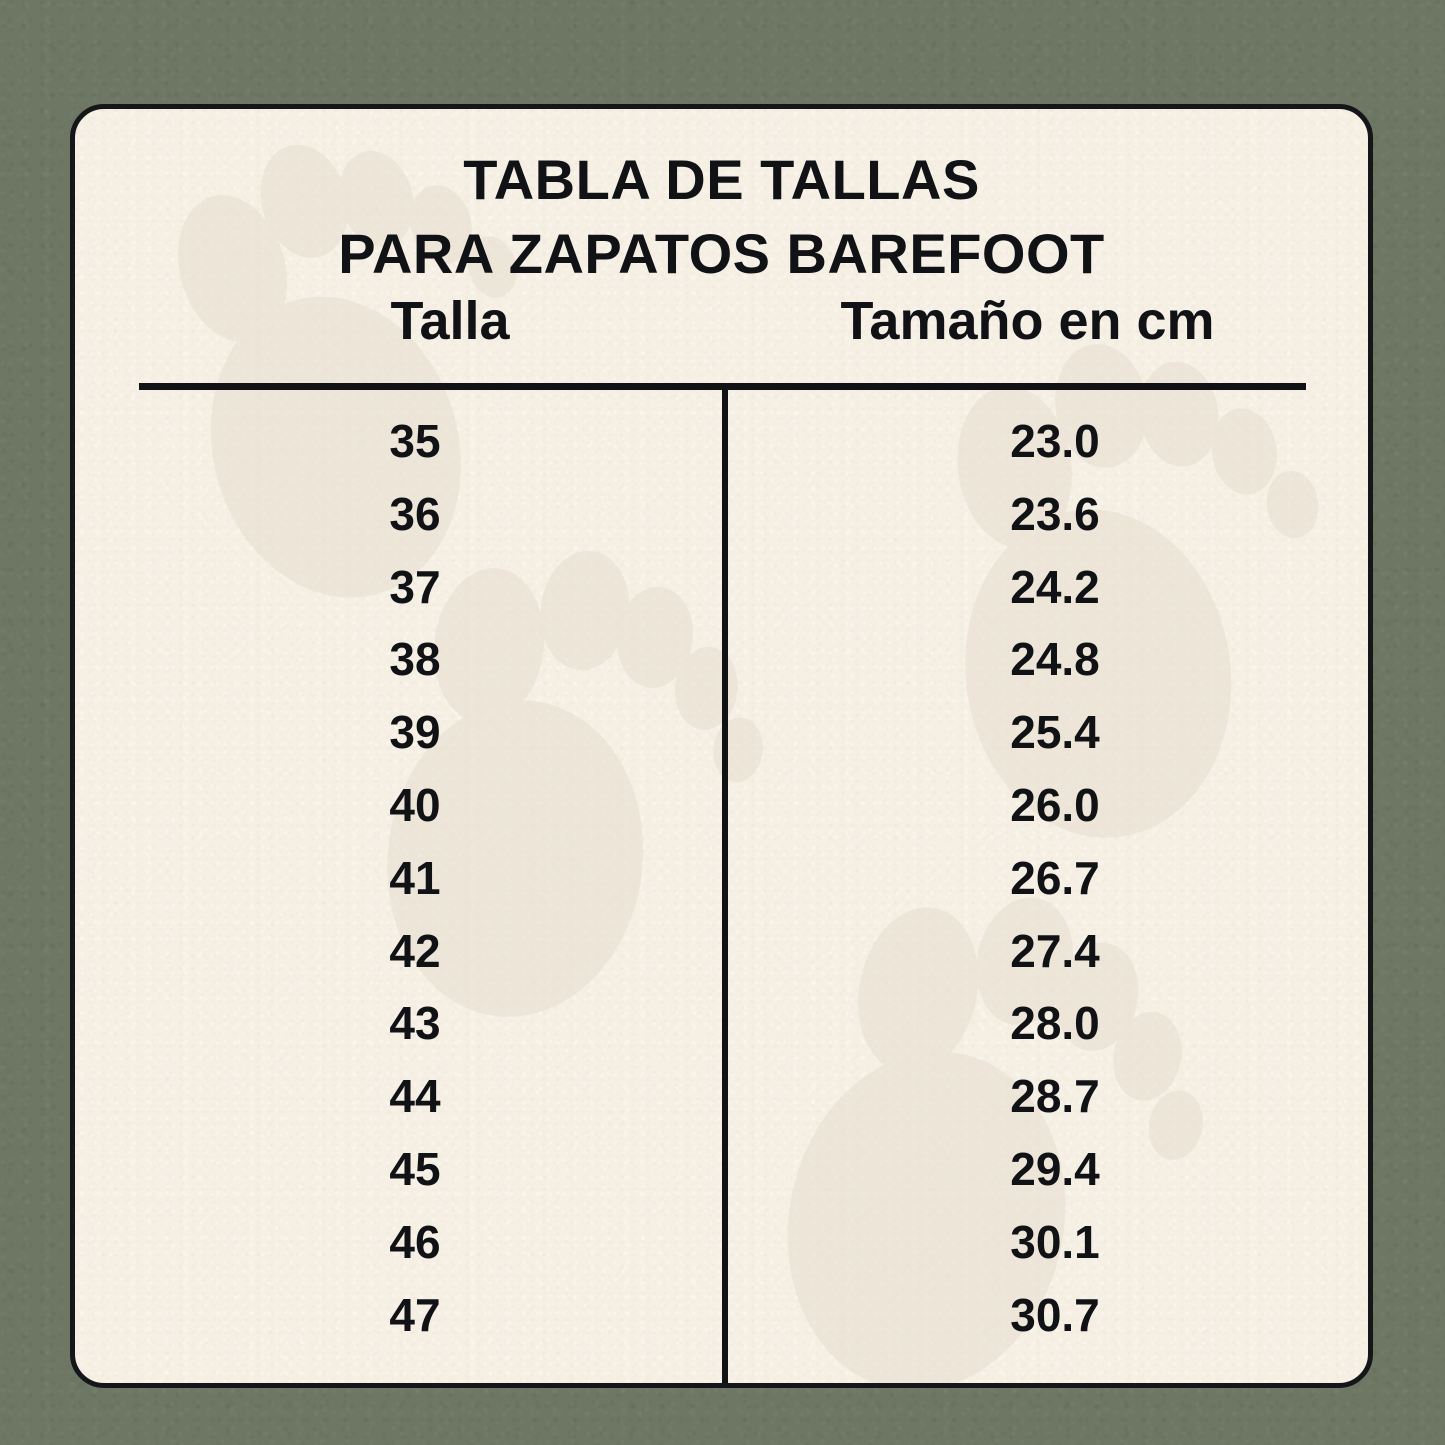 This screenshot has height=1445, width=1445. Describe the element at coordinates (415, 732) in the screenshot. I see `cell-size: 39` at that location.